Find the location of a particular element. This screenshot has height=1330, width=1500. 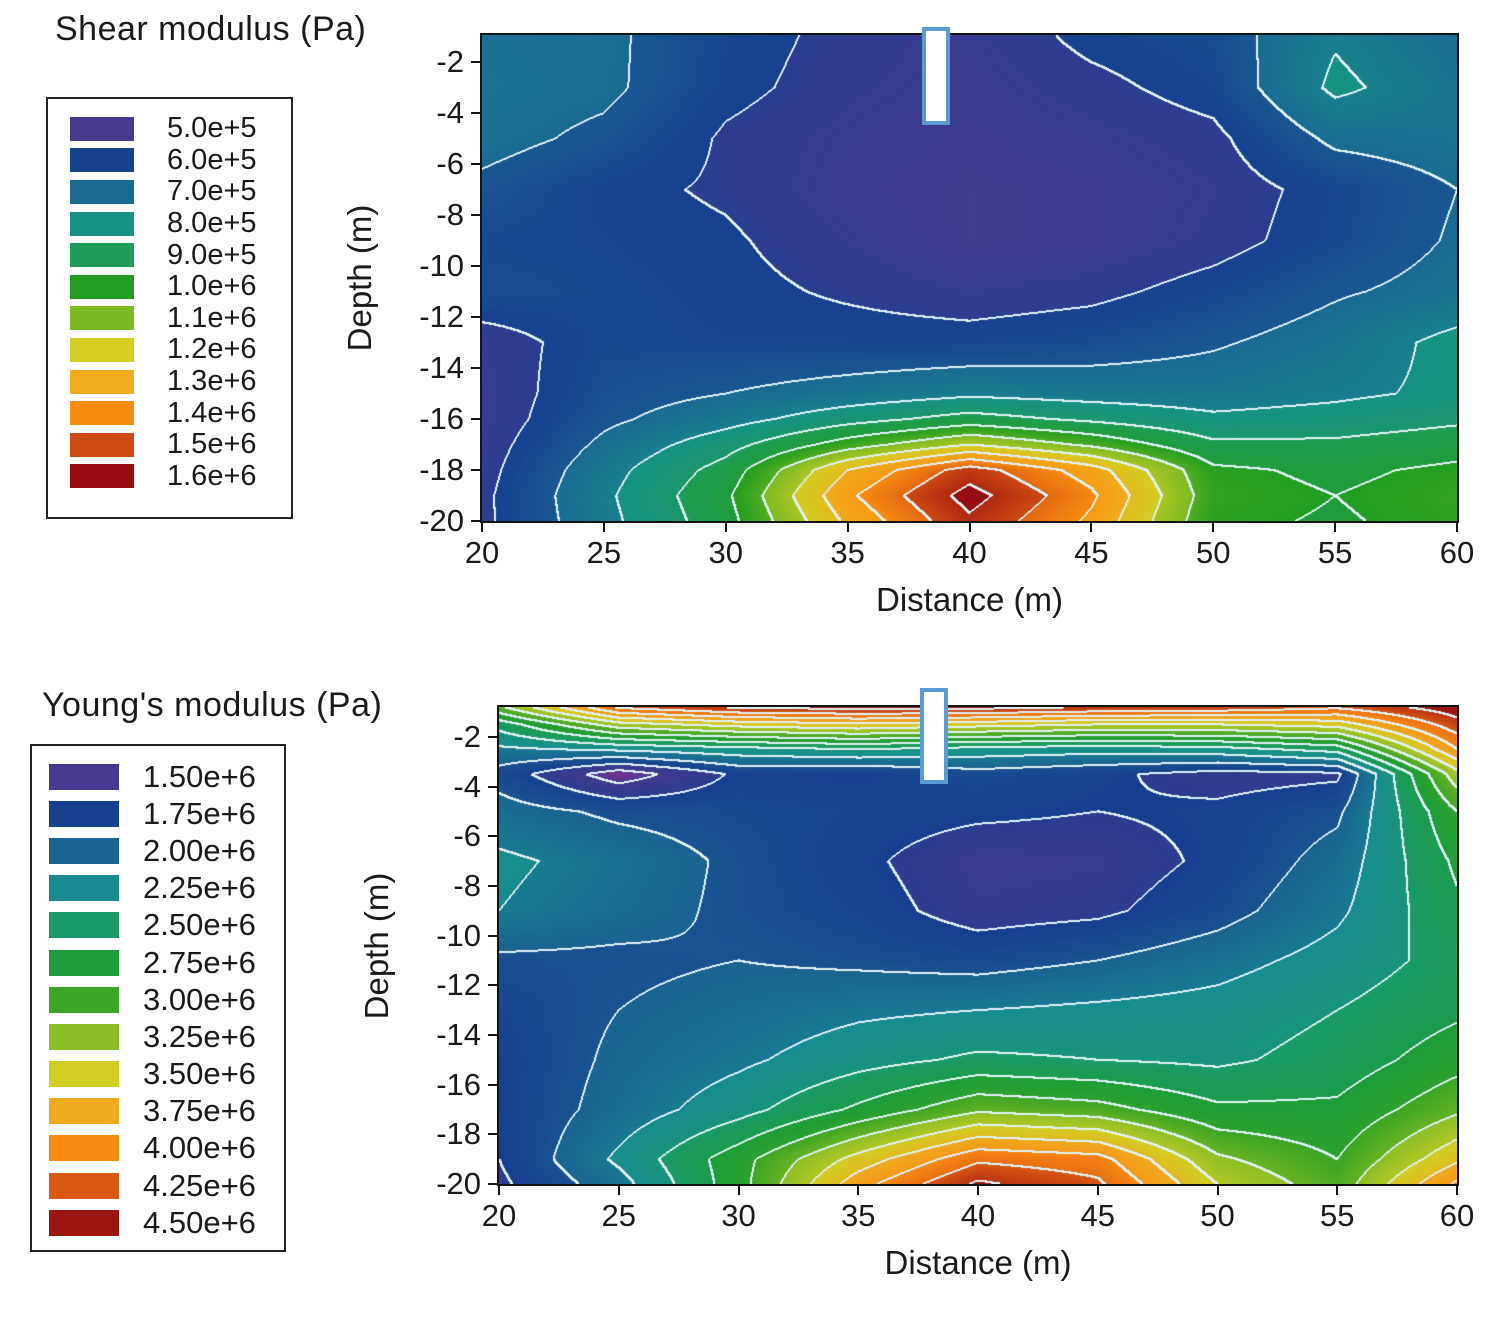

legend-item: 3.50e+6 is located at coordinates (166, 1074).